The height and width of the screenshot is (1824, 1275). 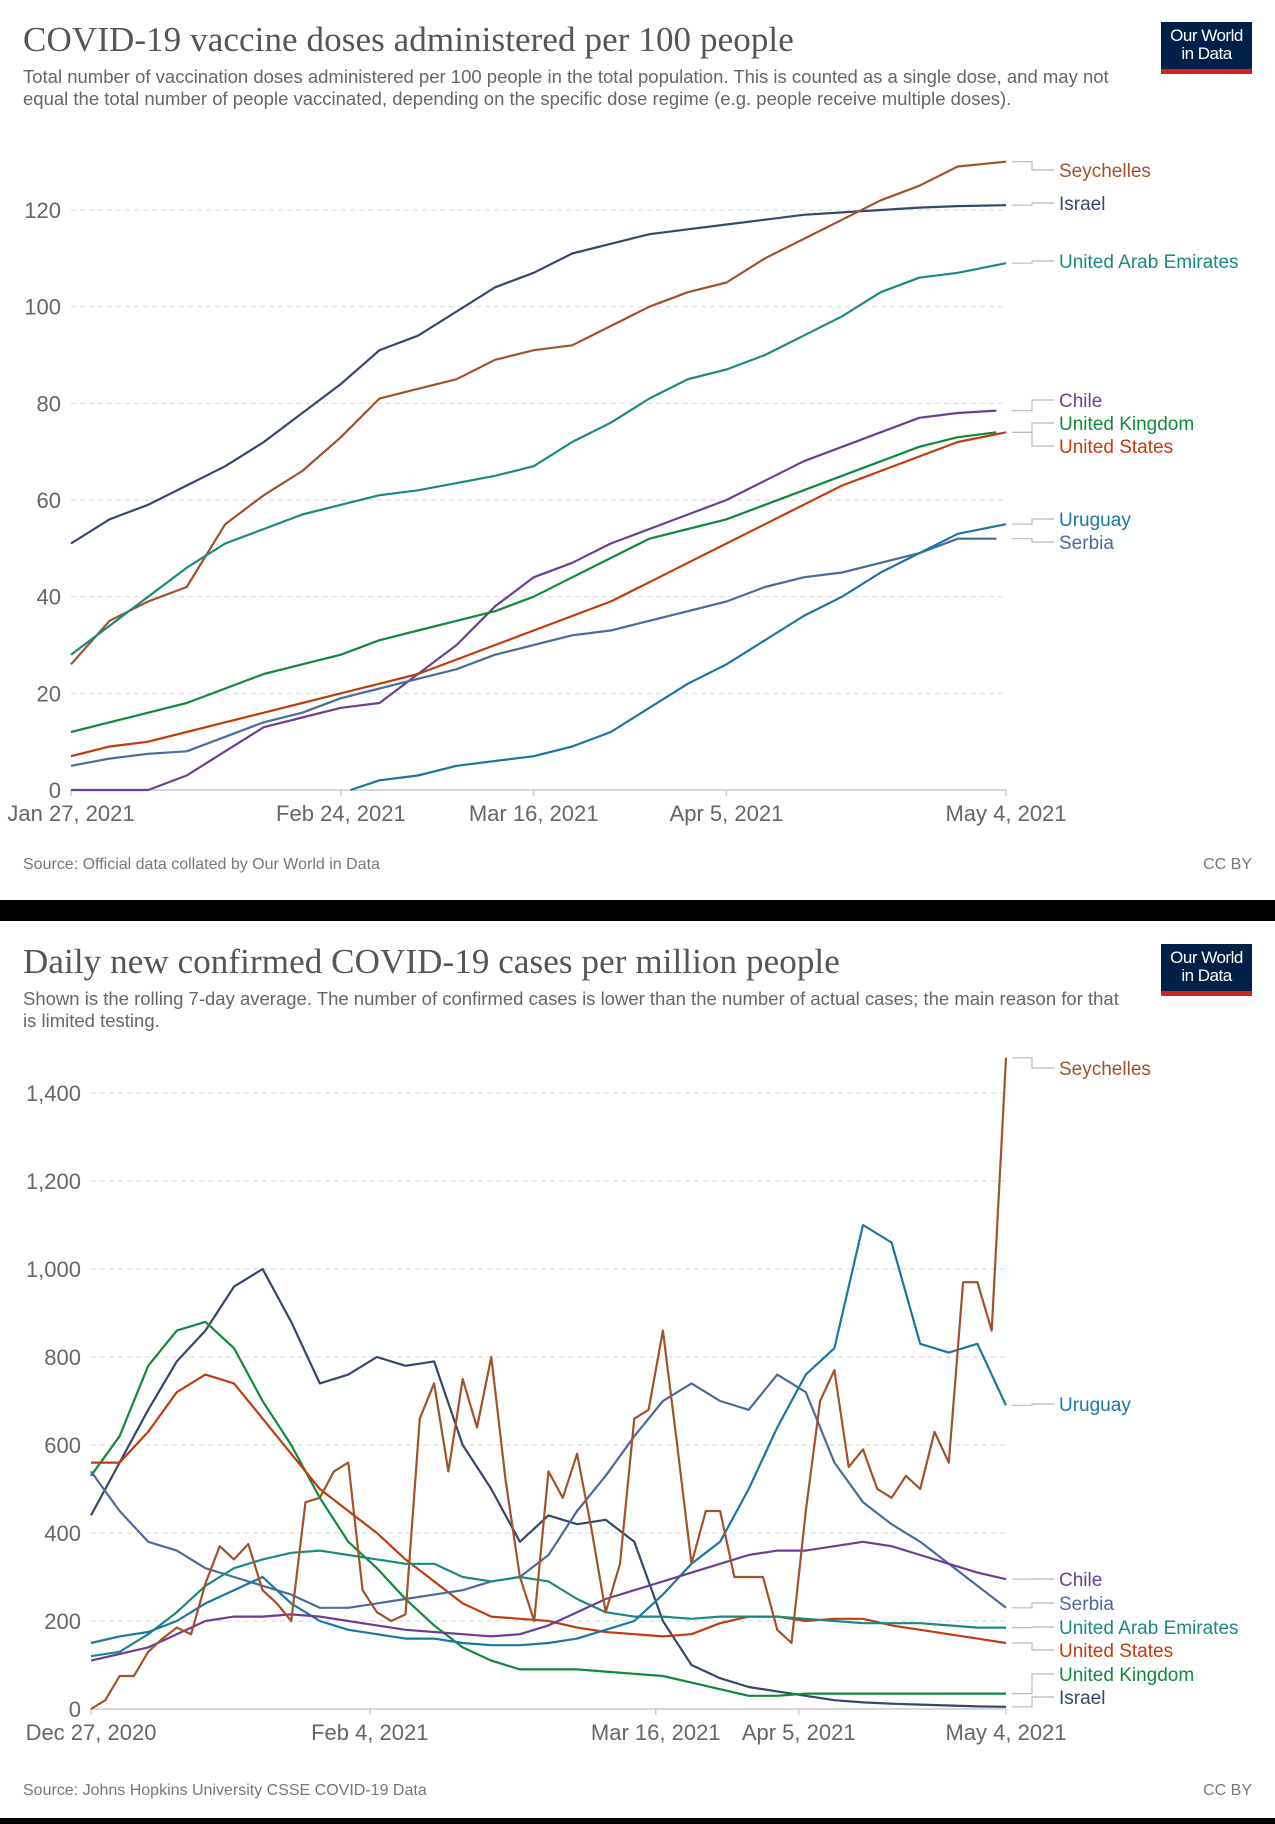 I want to click on y-tick-label: 20, so click(x=49, y=693).